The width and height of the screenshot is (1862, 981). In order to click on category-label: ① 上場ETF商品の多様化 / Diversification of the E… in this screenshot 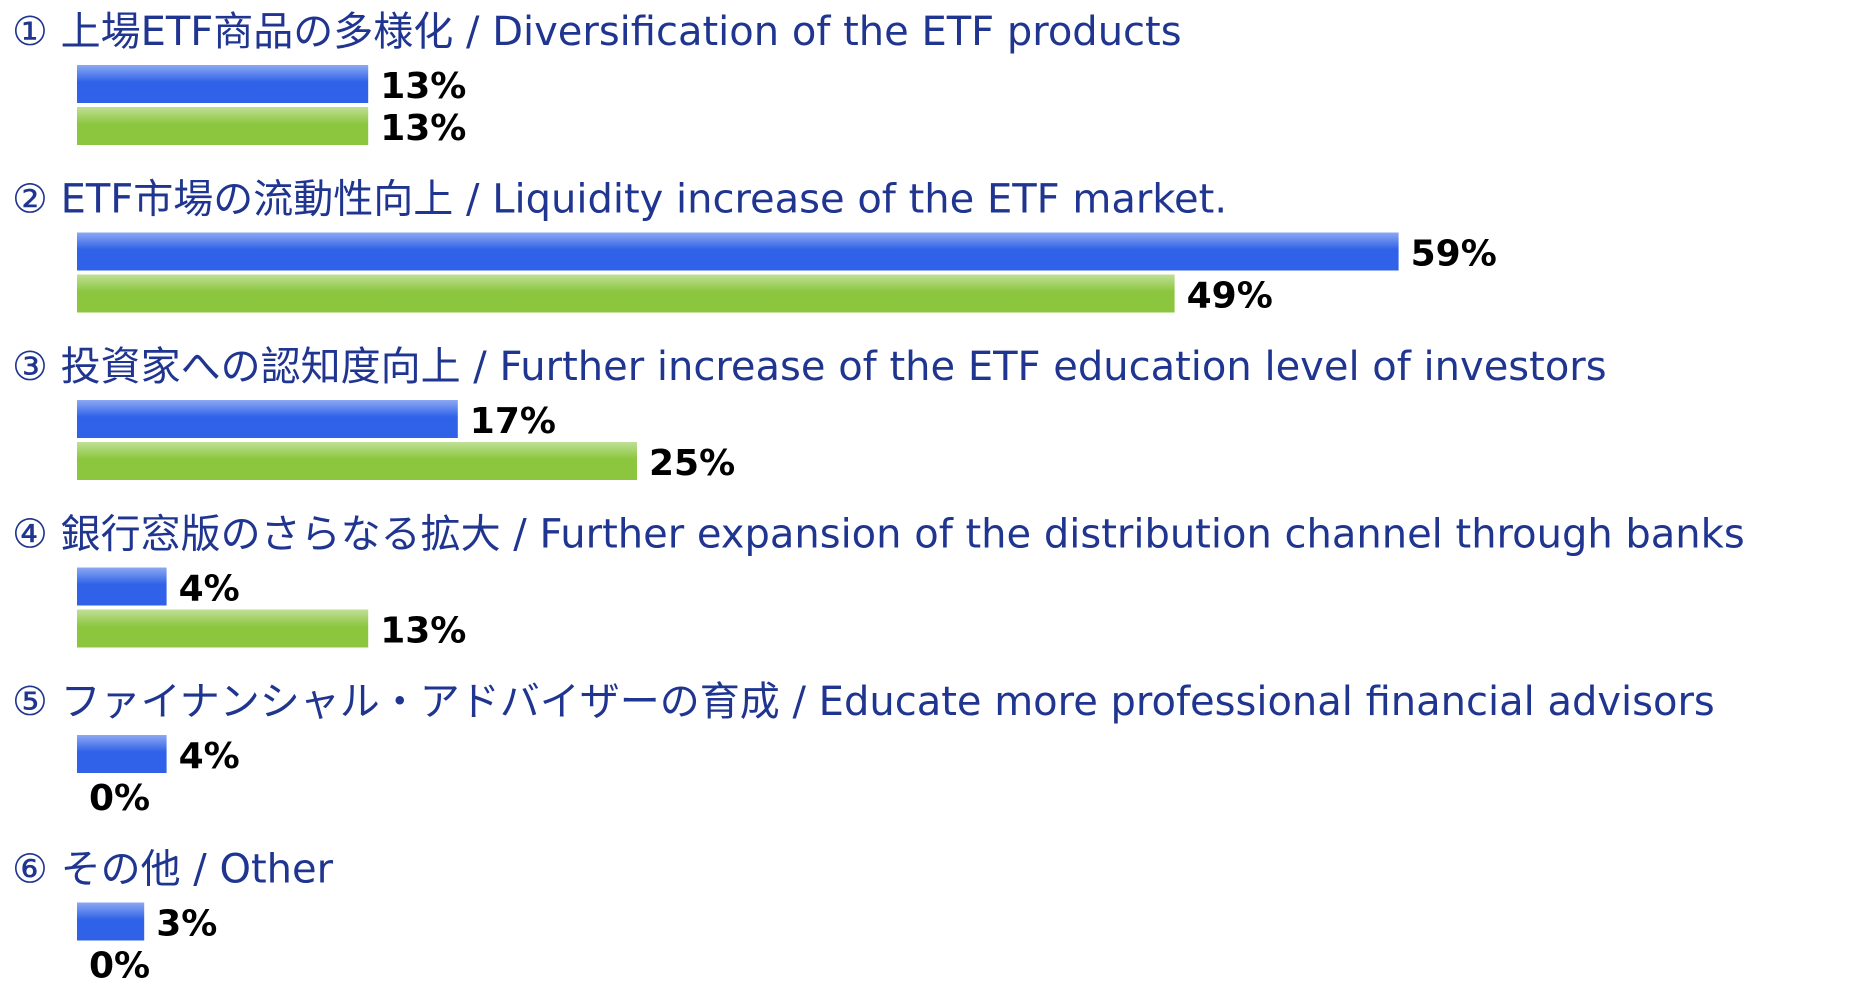, I will do `click(597, 32)`.